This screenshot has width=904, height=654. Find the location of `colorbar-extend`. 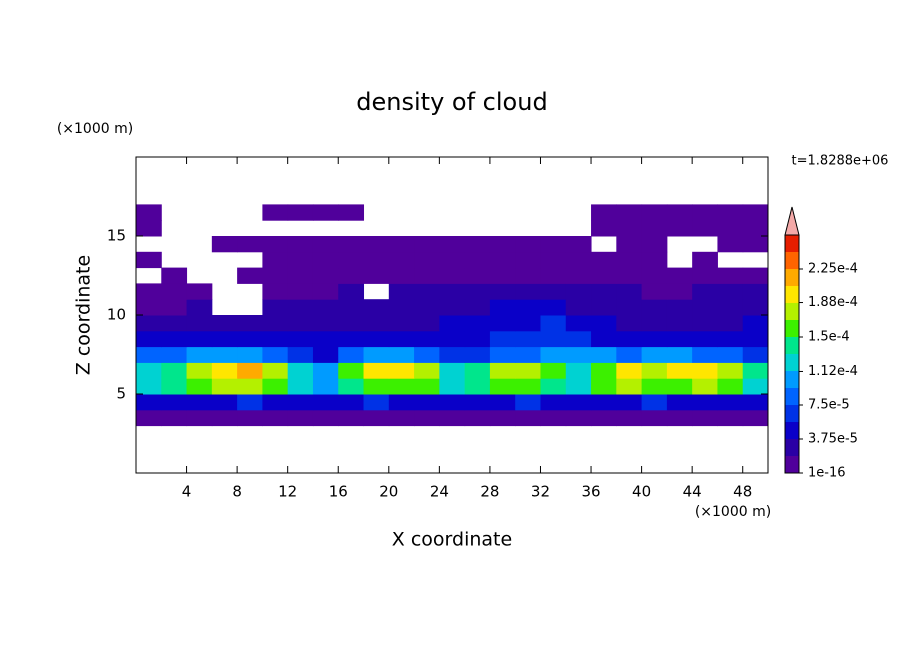

colorbar-extend is located at coordinates (792, 221).